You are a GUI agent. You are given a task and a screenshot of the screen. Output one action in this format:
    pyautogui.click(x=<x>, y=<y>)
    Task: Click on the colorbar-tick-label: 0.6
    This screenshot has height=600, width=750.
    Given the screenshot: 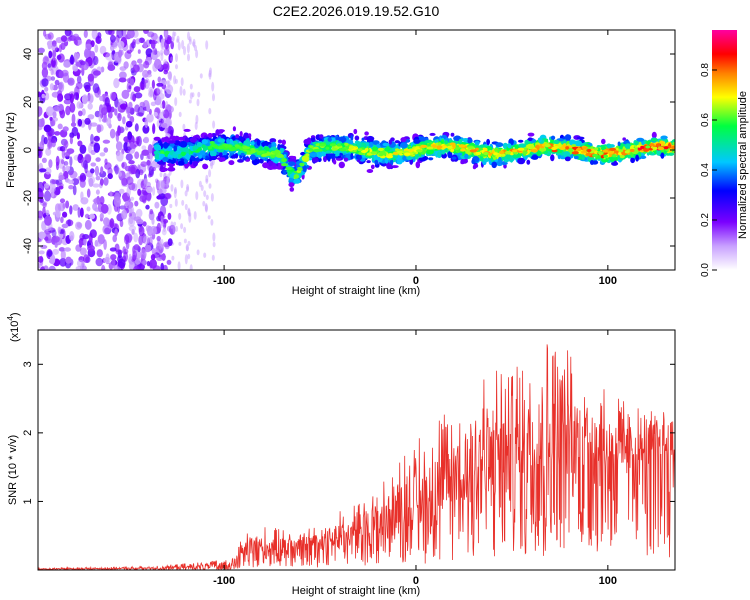 What is the action you would take?
    pyautogui.click(x=705, y=120)
    